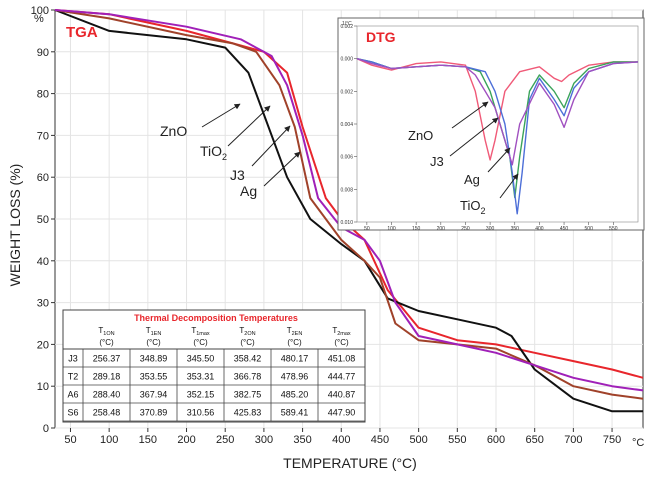 This screenshot has width=649, height=477. What do you see at coordinates (186, 440) in the screenshot?
I see `tga-x-tick-label: 200` at bounding box center [186, 440].